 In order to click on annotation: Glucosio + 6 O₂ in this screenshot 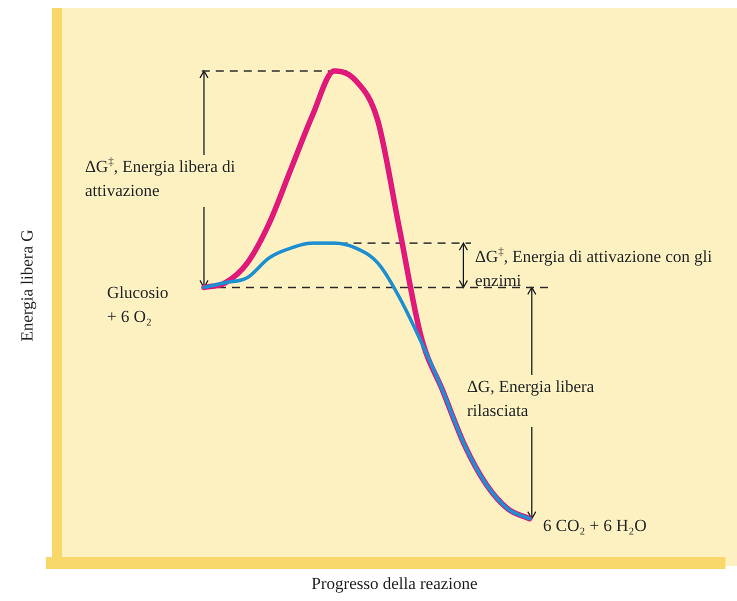, I will do `click(137, 304)`.